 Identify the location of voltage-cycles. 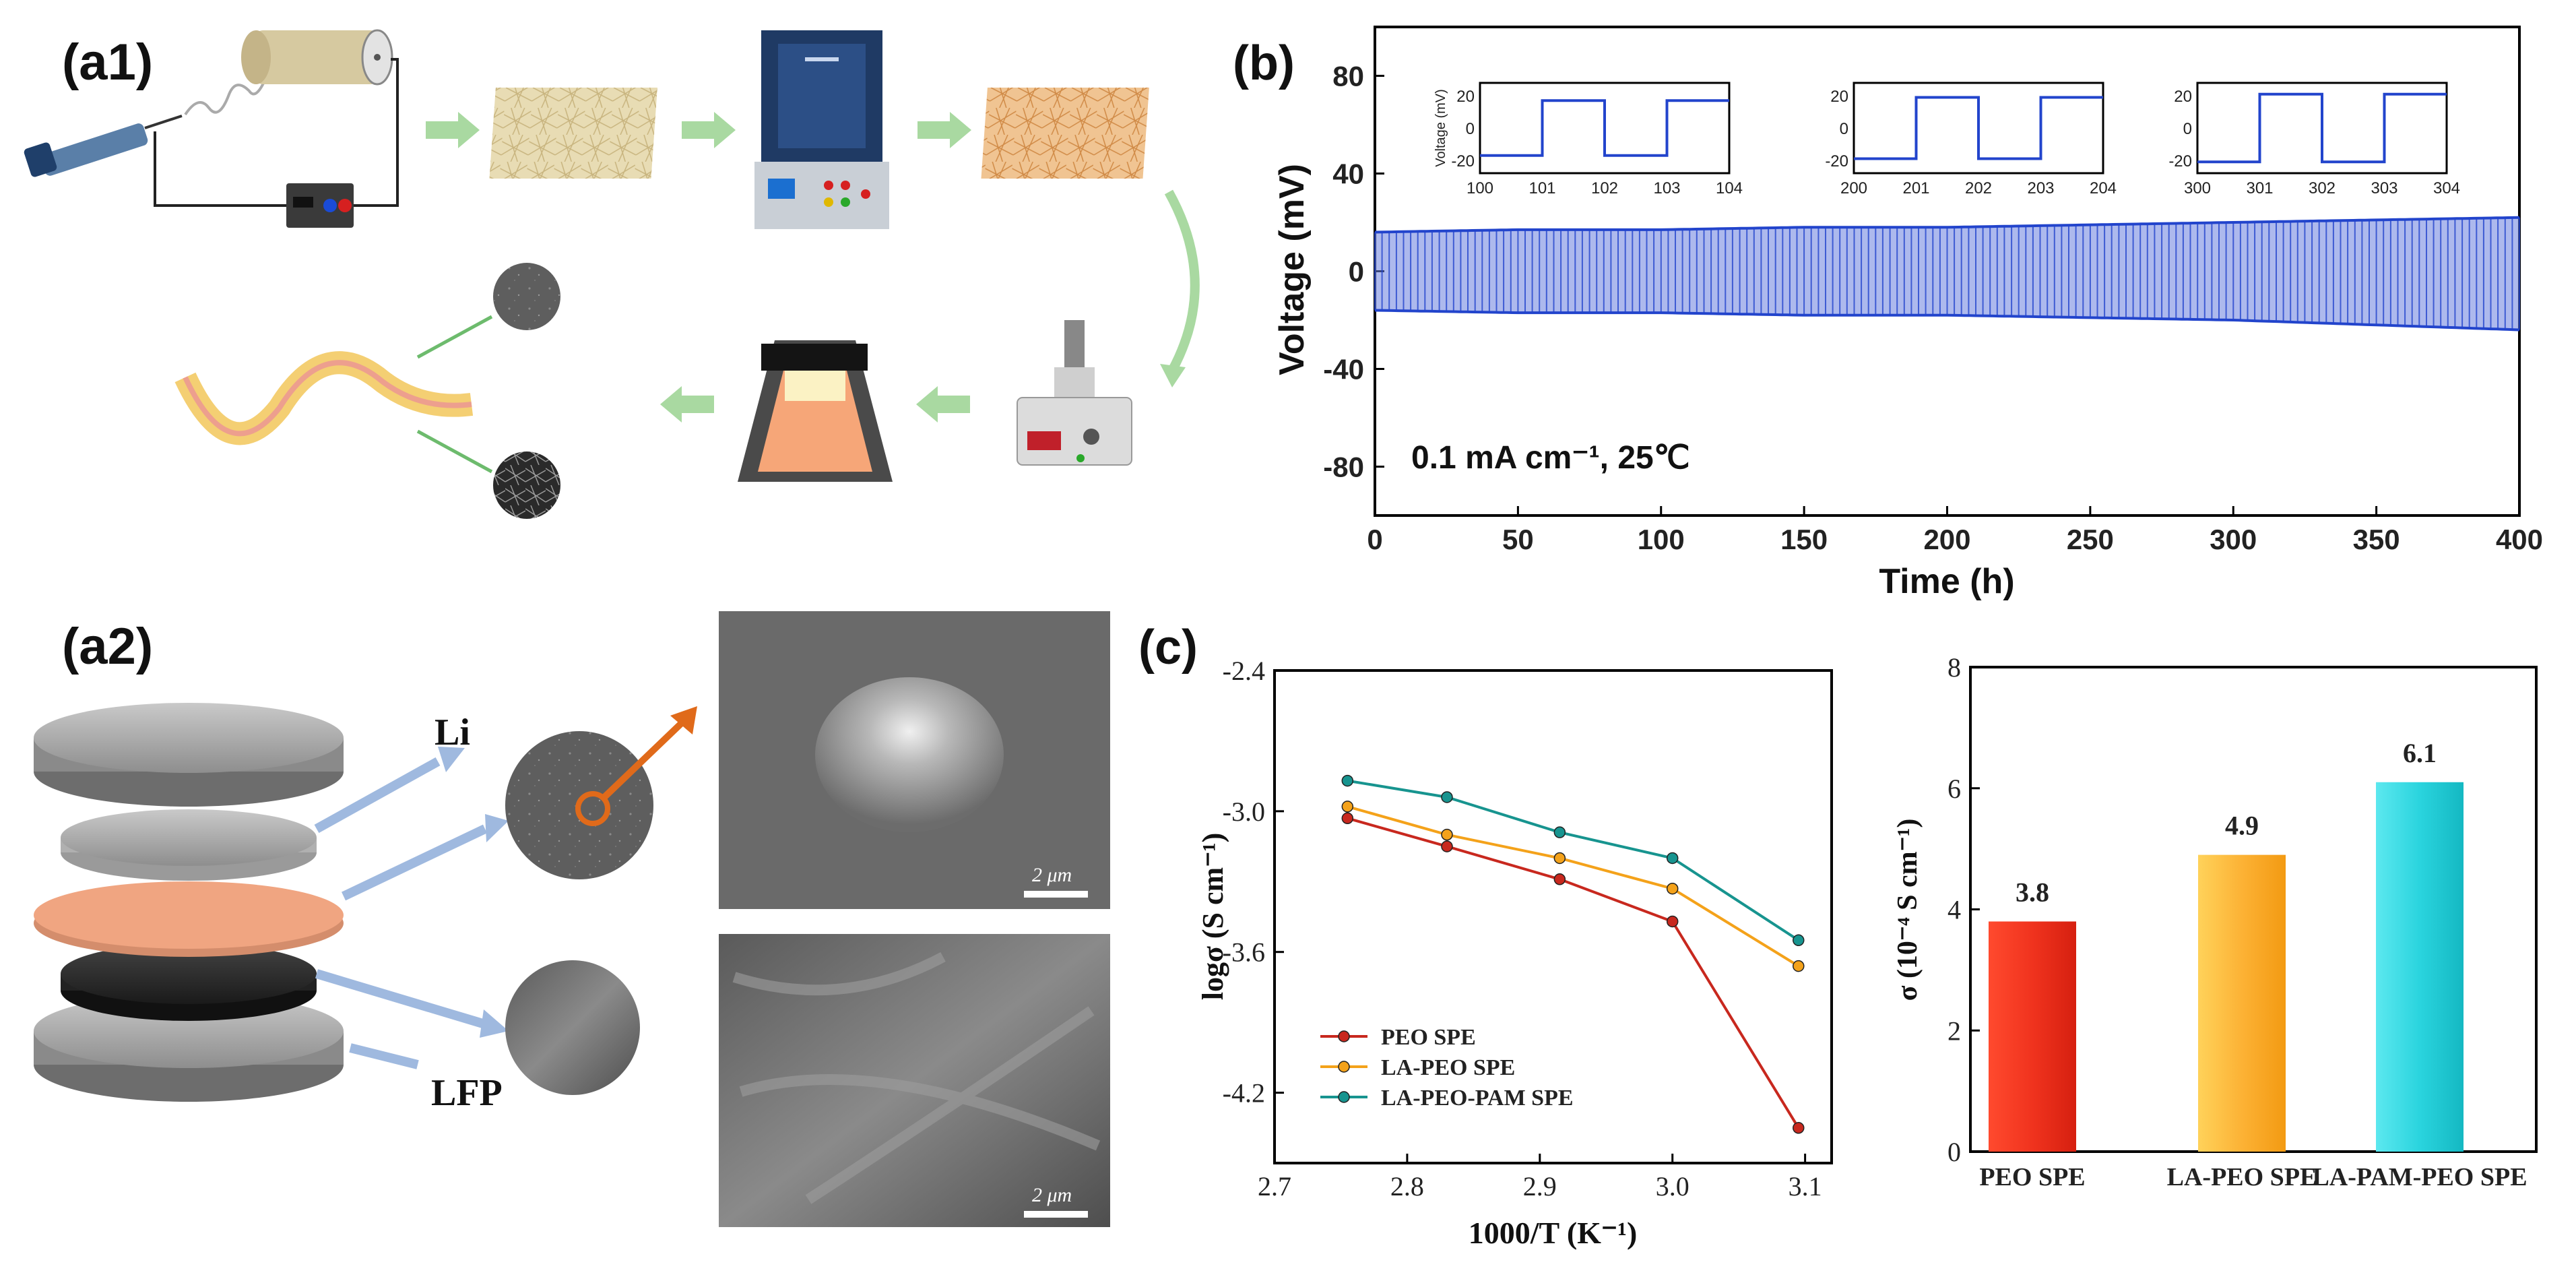
(1947, 274).